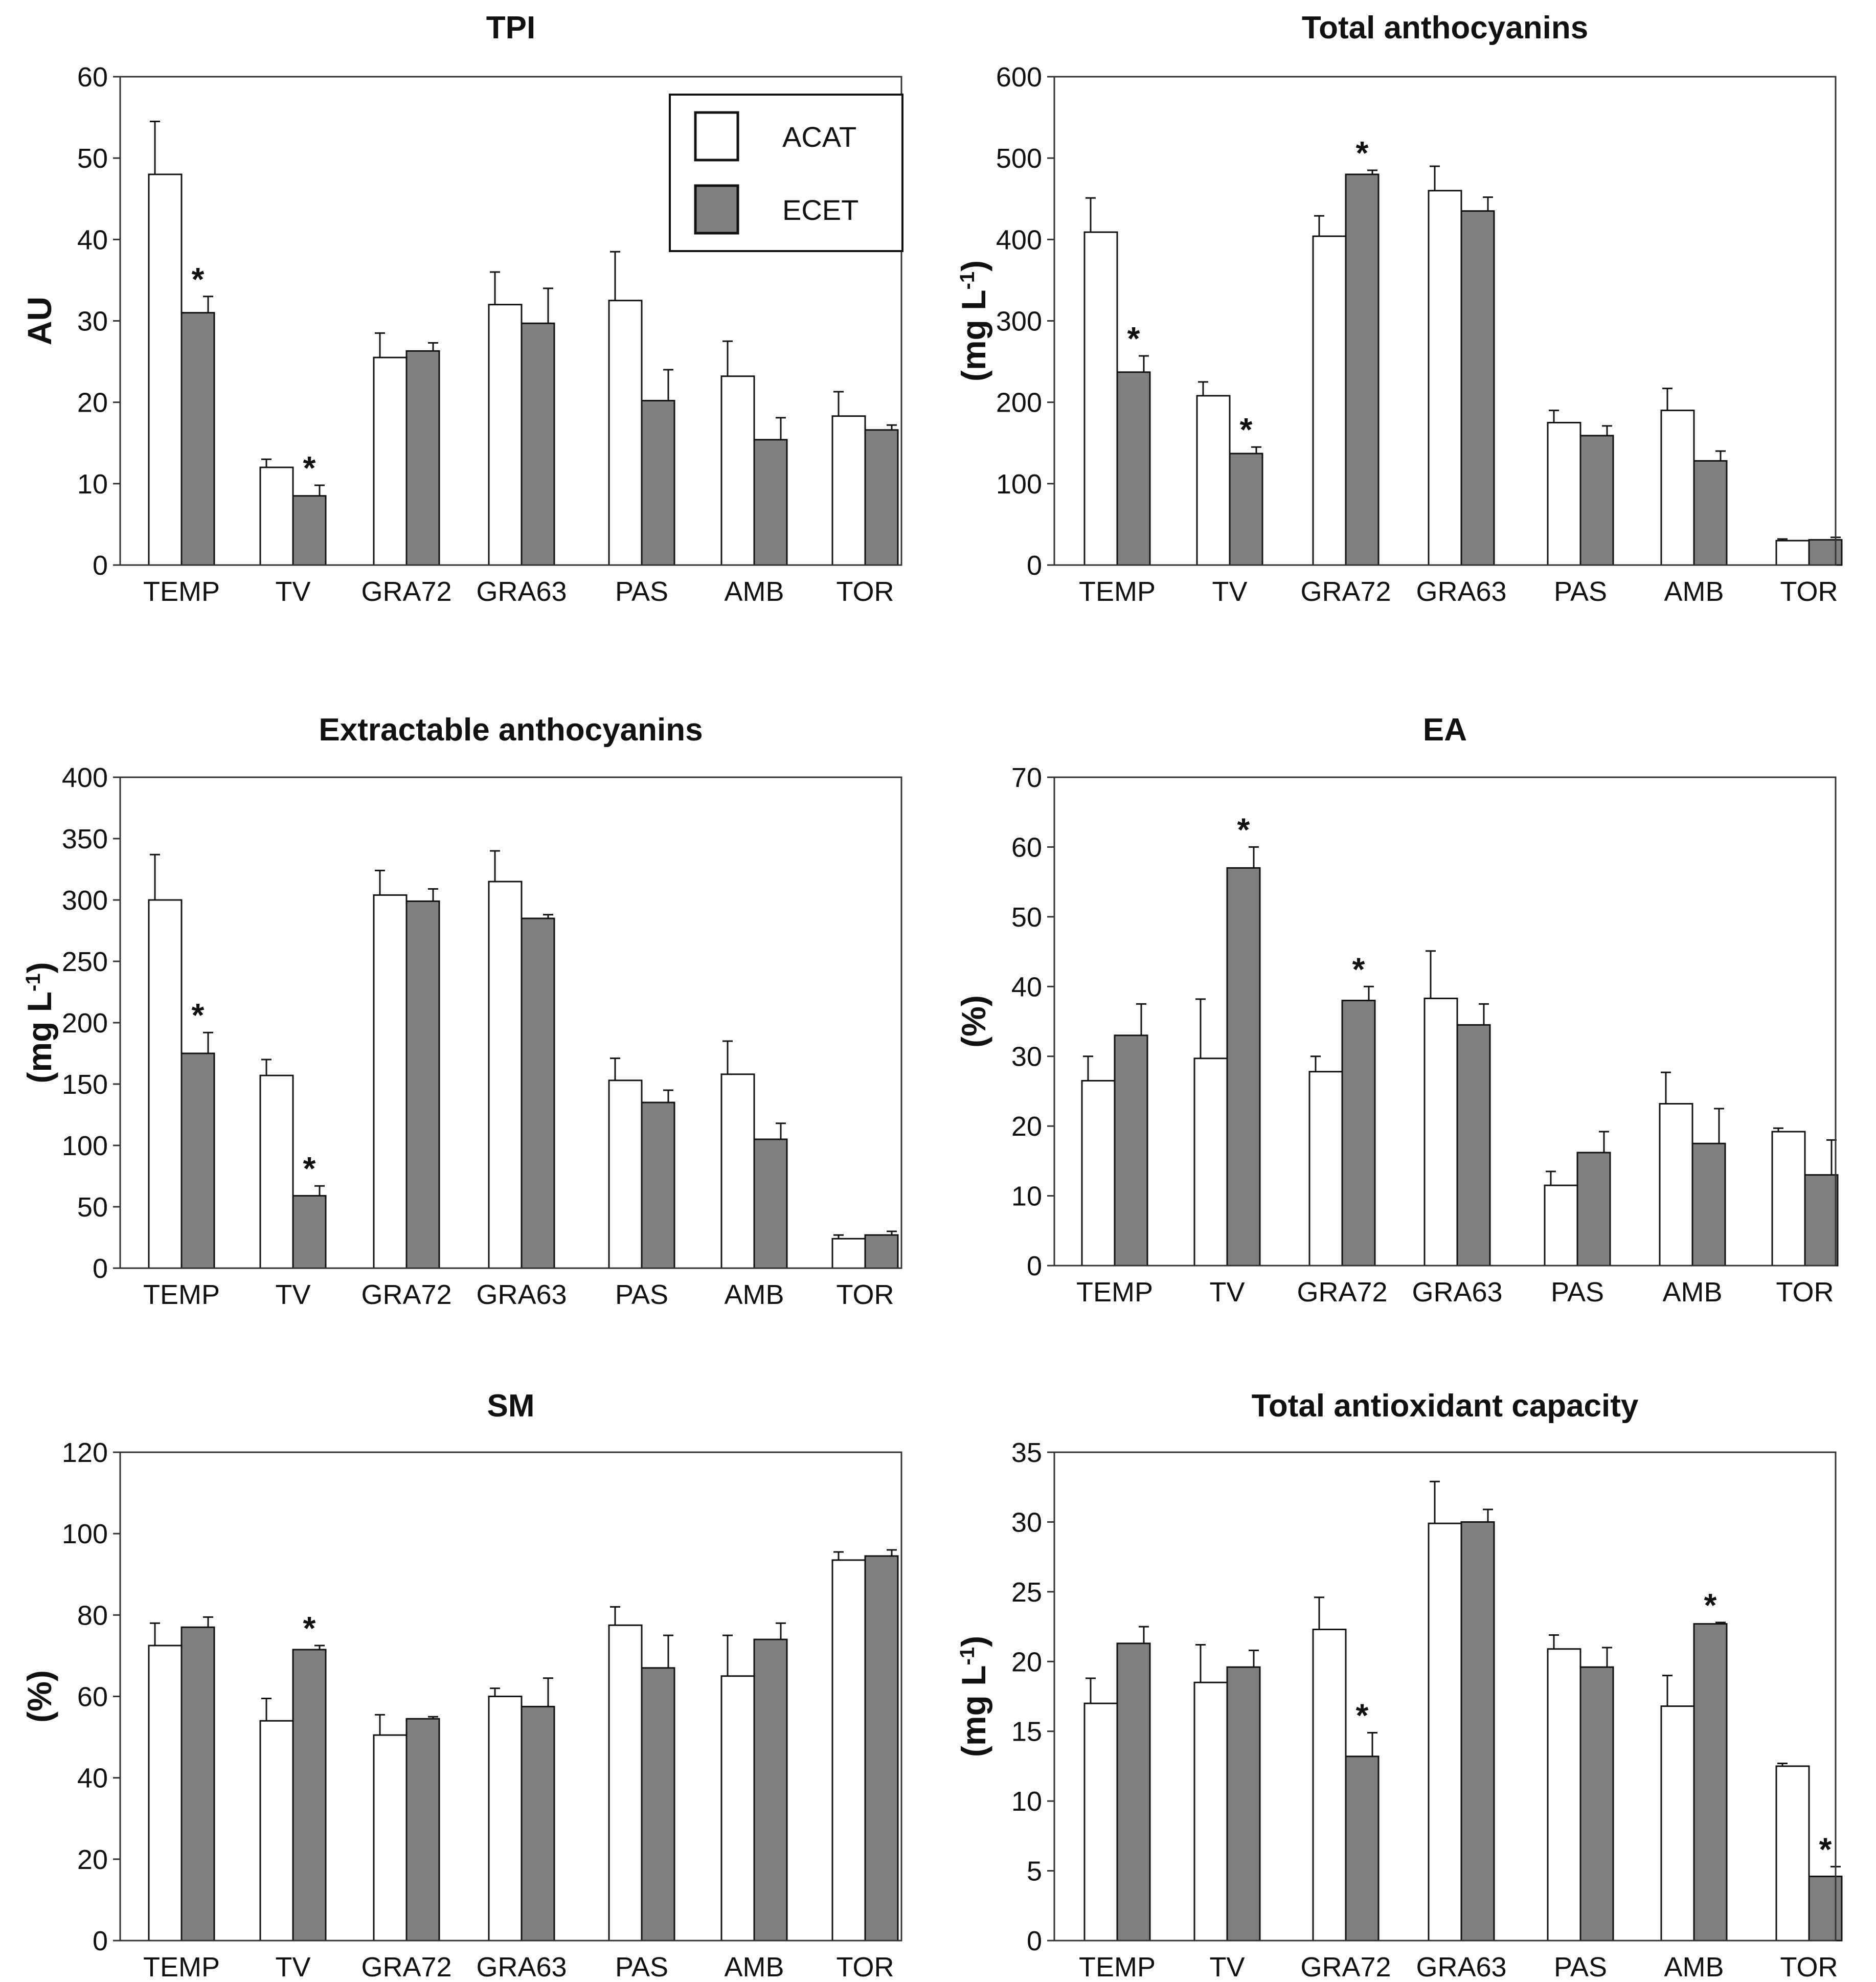 The width and height of the screenshot is (1876, 1982). What do you see at coordinates (85, 1146) in the screenshot?
I see `y-tick-label: 100` at bounding box center [85, 1146].